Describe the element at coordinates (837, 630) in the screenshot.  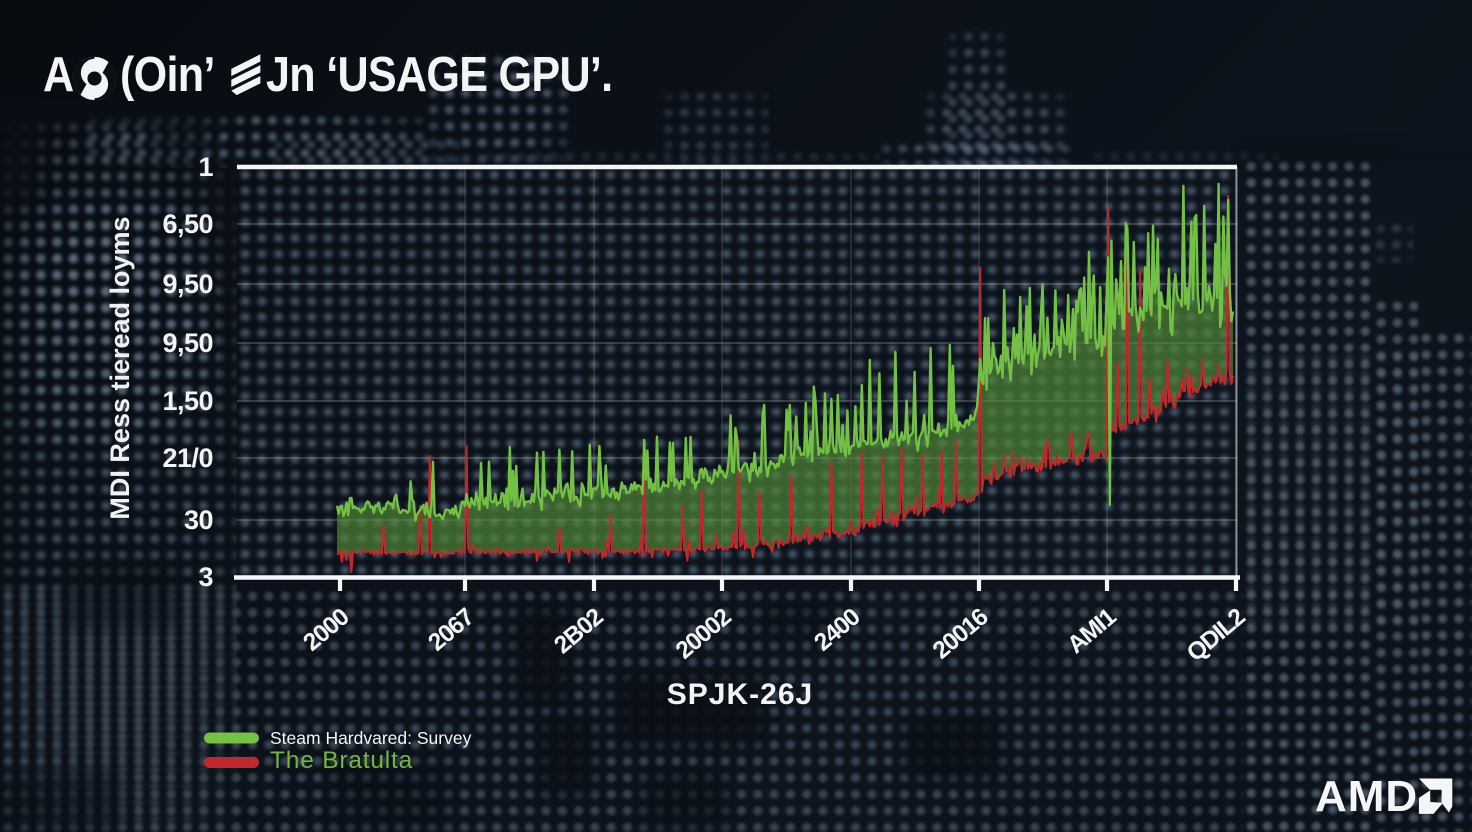
I see `svg-text: 2400` at that location.